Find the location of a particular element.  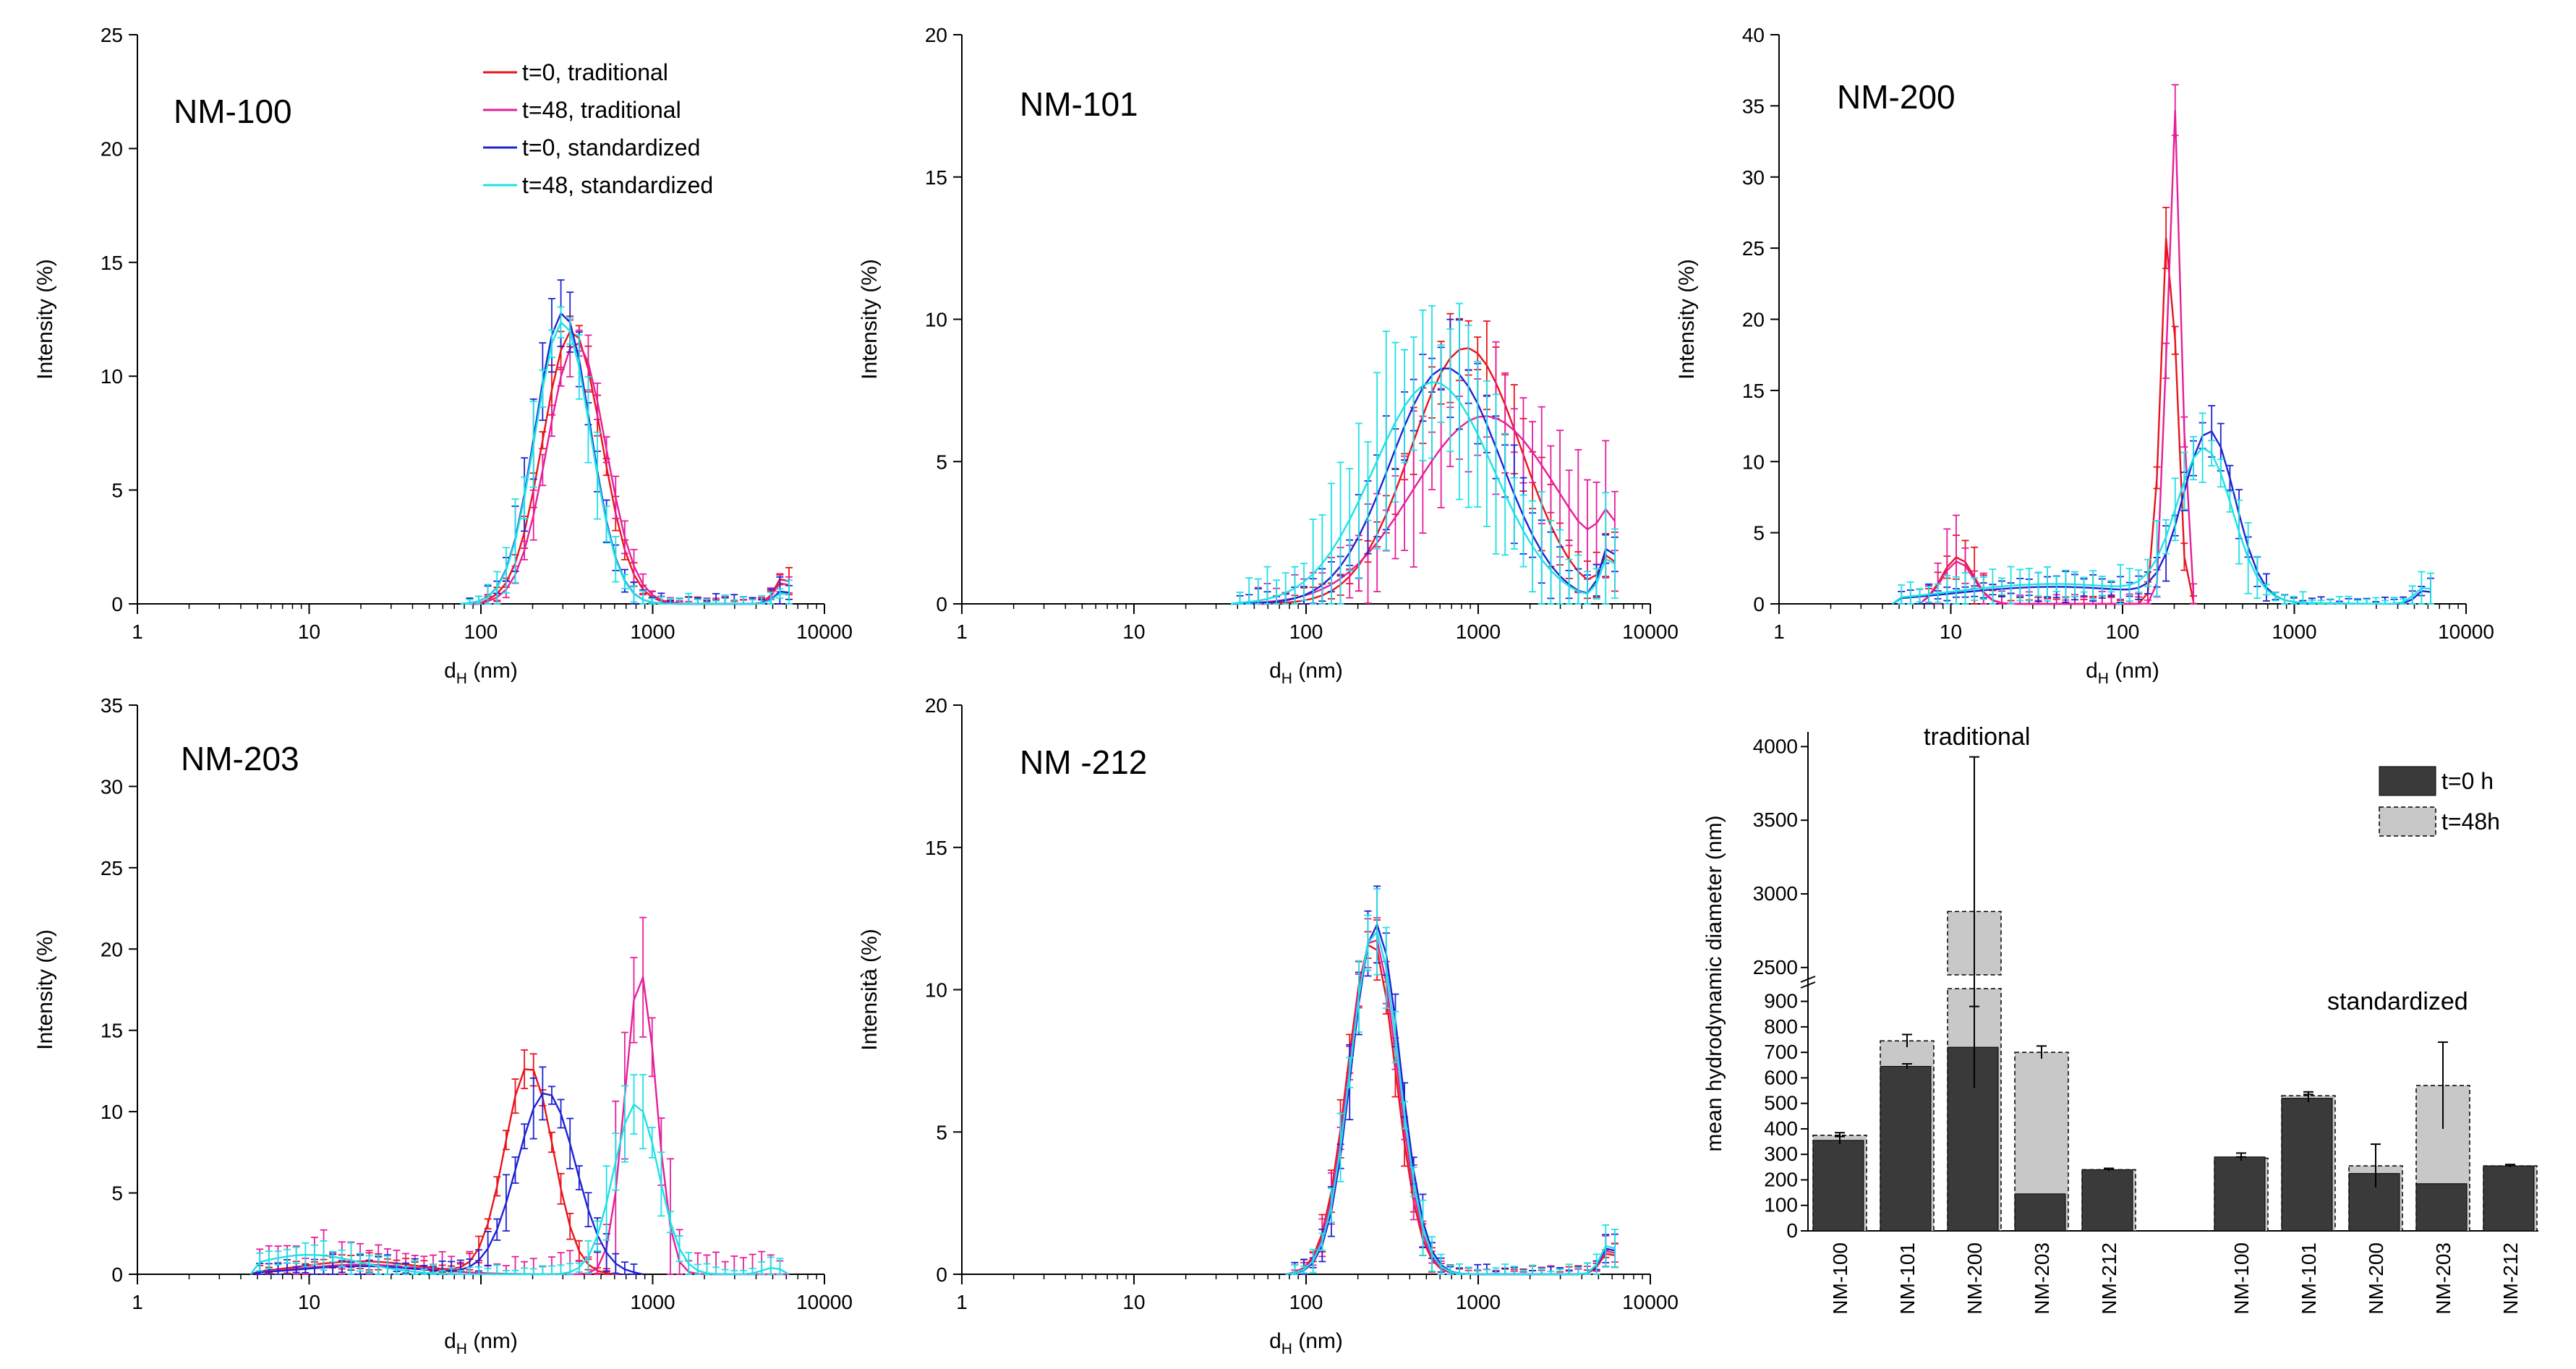

y-tick-label: 3500 is located at coordinates (1775, 820).